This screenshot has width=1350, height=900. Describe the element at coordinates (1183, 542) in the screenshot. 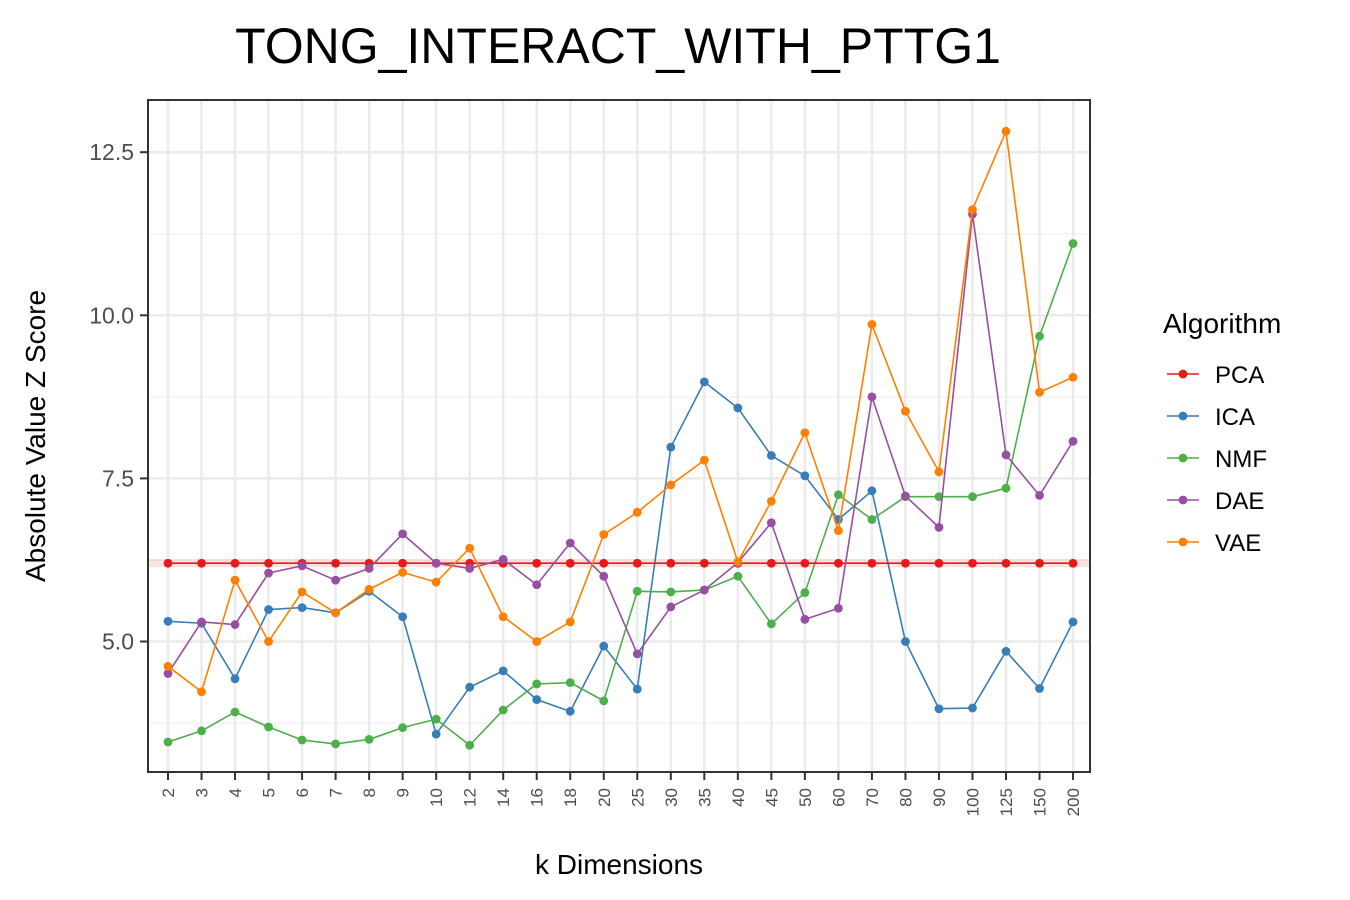

I see `legend-key-point-vae` at that location.